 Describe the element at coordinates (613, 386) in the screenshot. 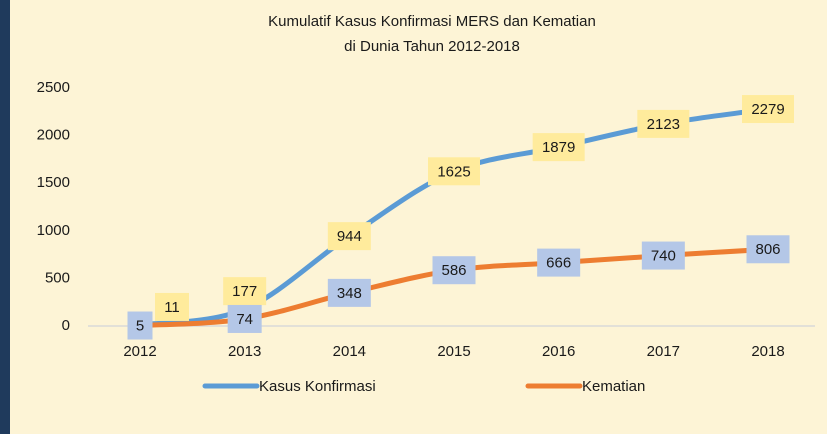

I see `legend-label: Kematian` at that location.